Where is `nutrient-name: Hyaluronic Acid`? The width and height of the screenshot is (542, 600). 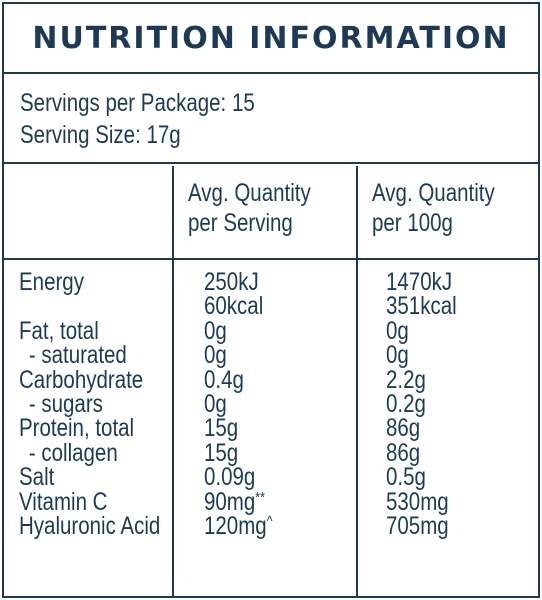
nutrient-name: Hyaluronic Acid is located at coordinates (90, 526).